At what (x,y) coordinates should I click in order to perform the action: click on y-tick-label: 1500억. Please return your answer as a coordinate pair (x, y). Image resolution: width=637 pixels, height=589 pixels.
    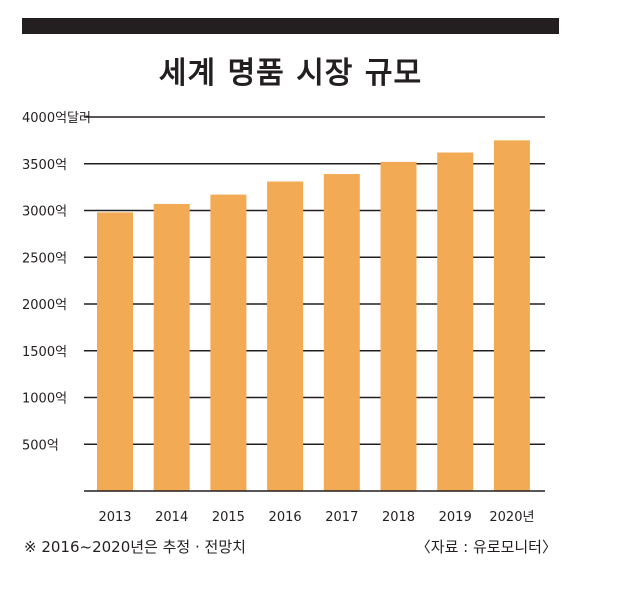
    Looking at the image, I should click on (44, 352).